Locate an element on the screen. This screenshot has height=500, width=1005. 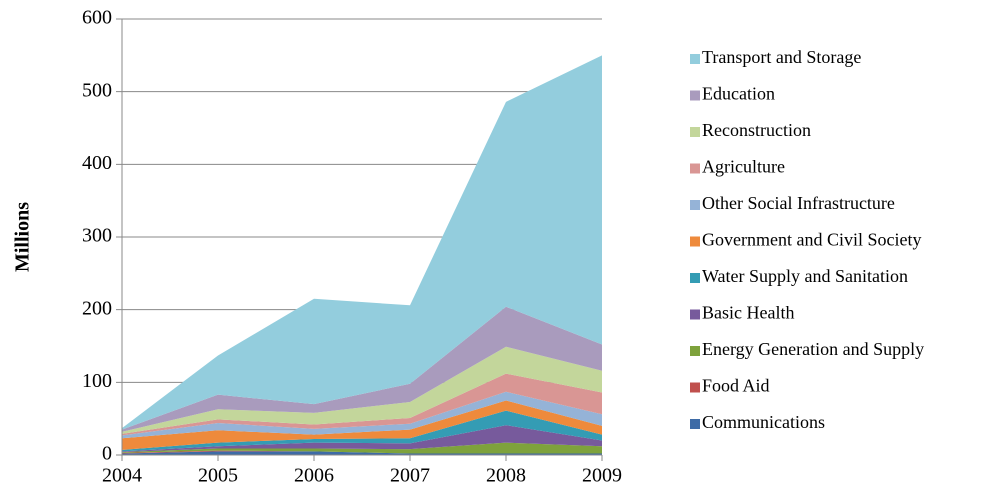
y-tick-label: 400 is located at coordinates (97, 163).